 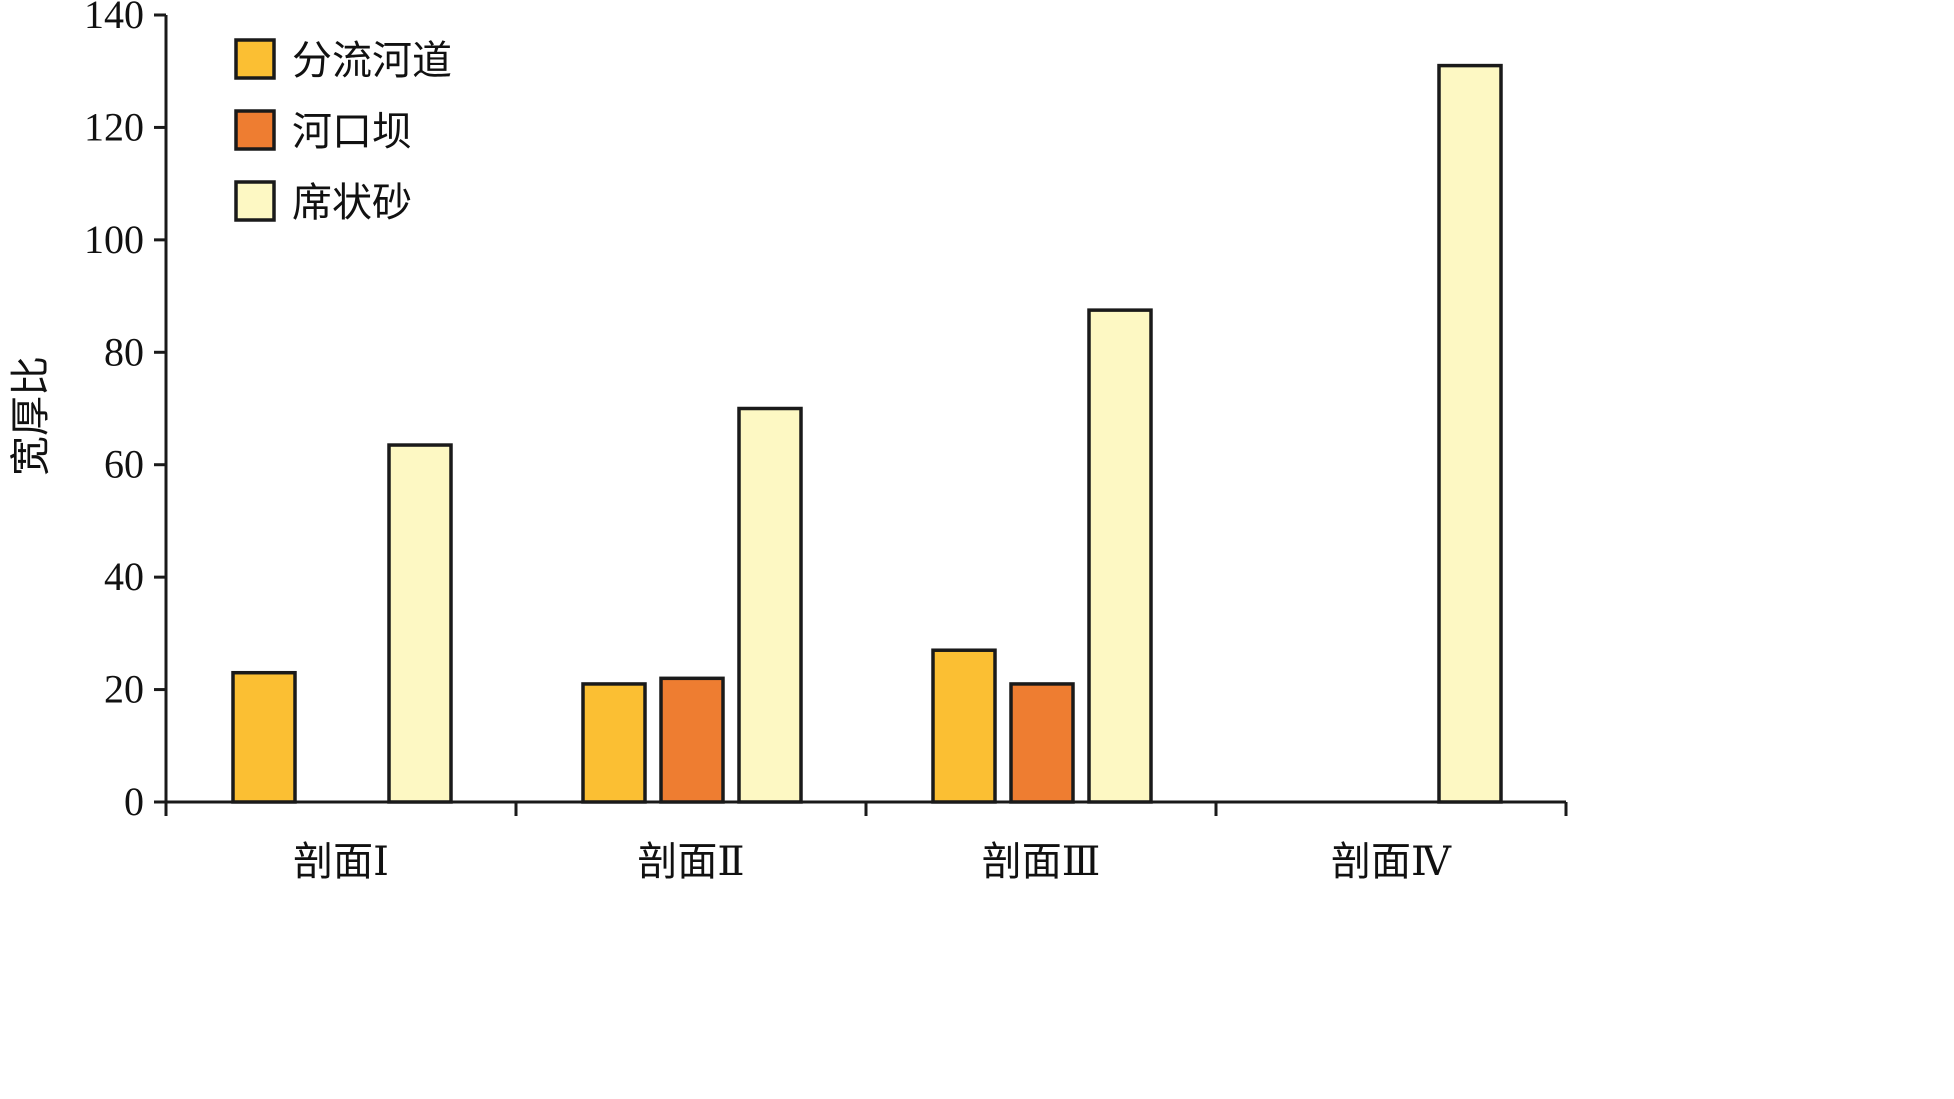 What do you see at coordinates (1041, 862) in the screenshot?
I see `x-category-label: 剖面Ⅲ` at bounding box center [1041, 862].